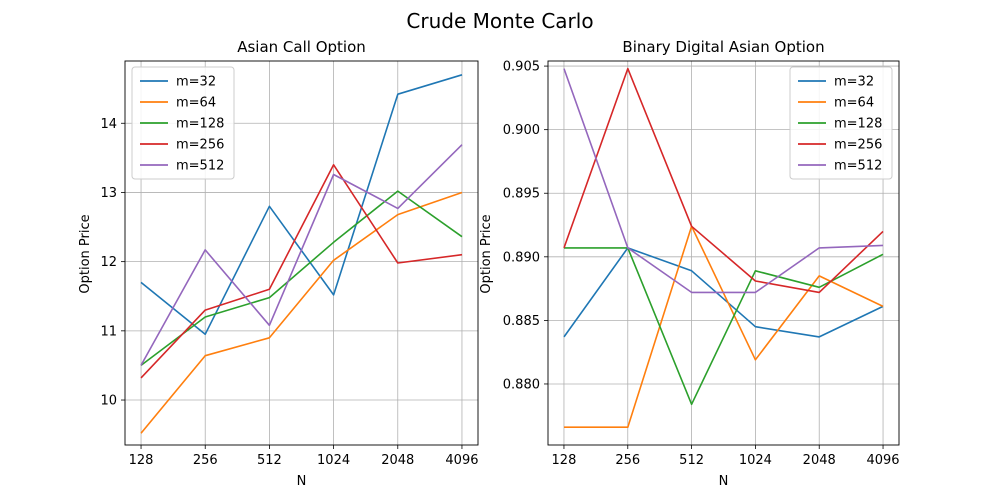 The width and height of the screenshot is (1000, 500). What do you see at coordinates (521, 257) in the screenshot?
I see `y-tick-label: 0.890` at bounding box center [521, 257].